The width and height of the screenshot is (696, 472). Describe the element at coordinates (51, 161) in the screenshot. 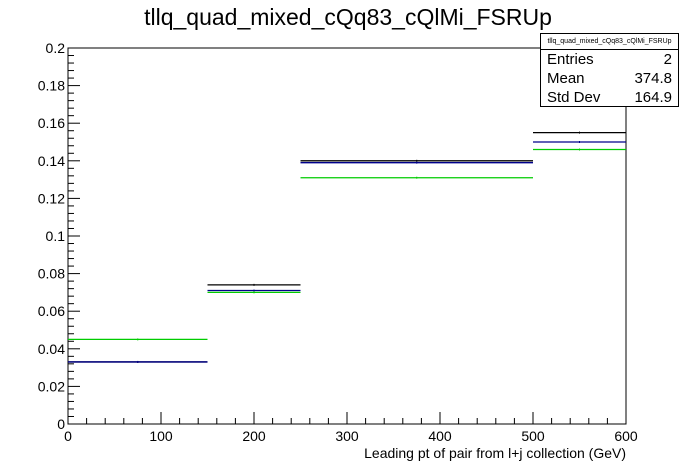

I see `y-tick-label: 0.14` at that location.